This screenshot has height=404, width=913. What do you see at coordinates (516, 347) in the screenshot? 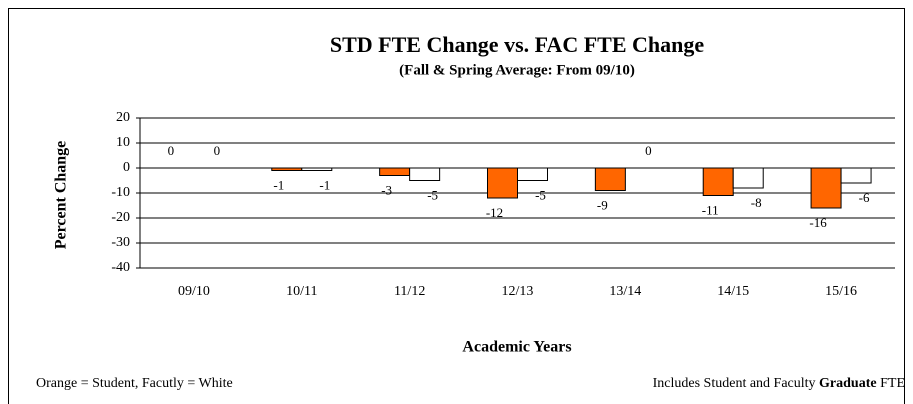
I see `x-axis-title: Academic Years` at bounding box center [516, 347].